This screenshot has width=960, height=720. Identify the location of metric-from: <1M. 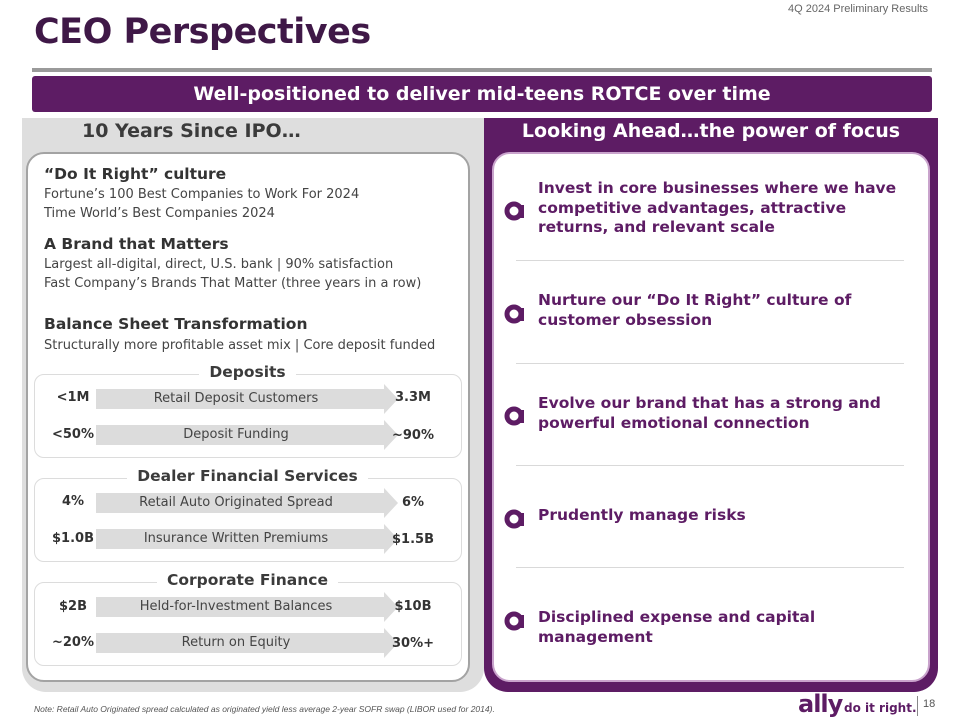
(73, 397).